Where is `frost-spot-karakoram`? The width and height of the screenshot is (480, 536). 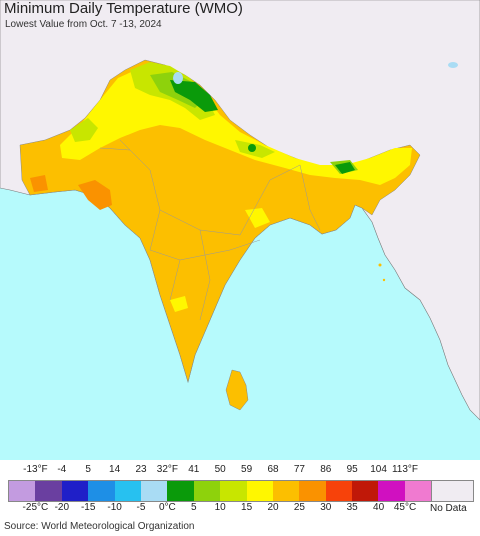
frost-spot-karakoram is located at coordinates (178, 78).